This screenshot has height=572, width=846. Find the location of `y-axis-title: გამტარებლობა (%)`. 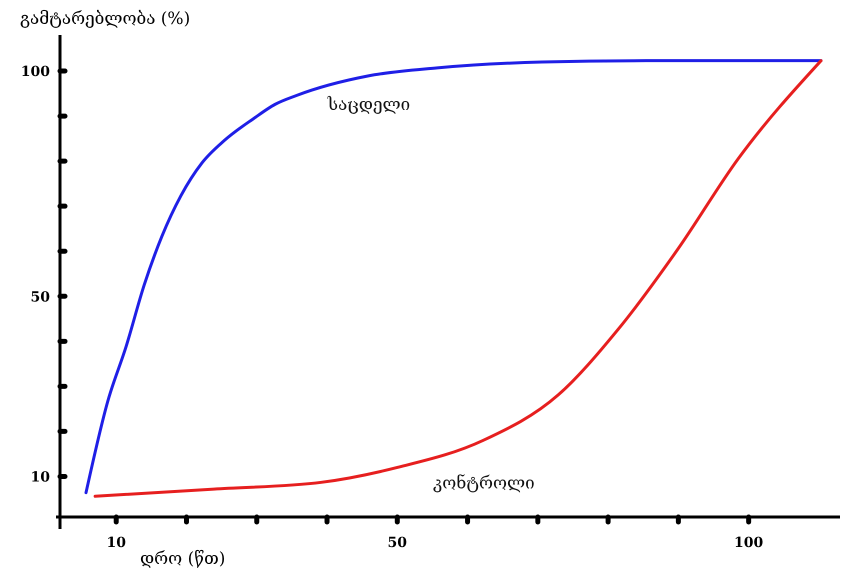

y-axis-title: გამტარებლობა (%) is located at coordinates (105, 19).